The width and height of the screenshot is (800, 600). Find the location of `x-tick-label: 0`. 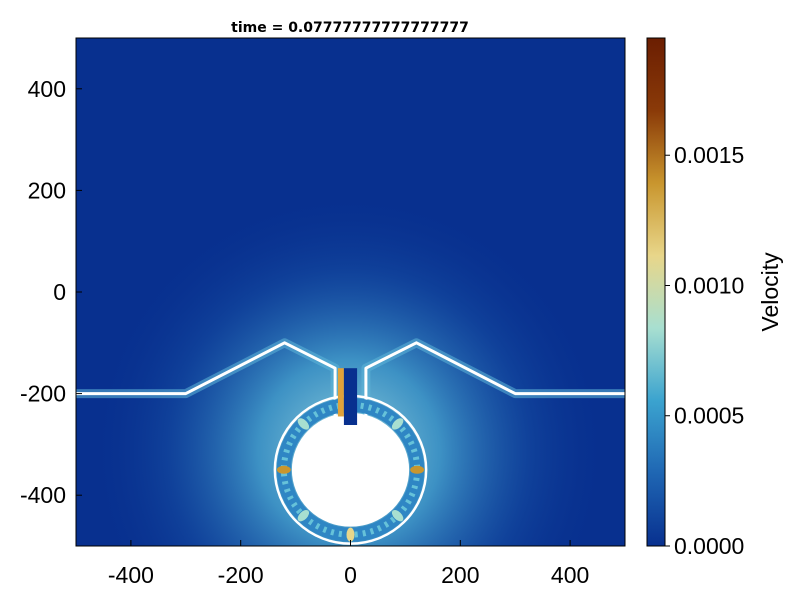

x-tick-label: 0 is located at coordinates (350, 575).